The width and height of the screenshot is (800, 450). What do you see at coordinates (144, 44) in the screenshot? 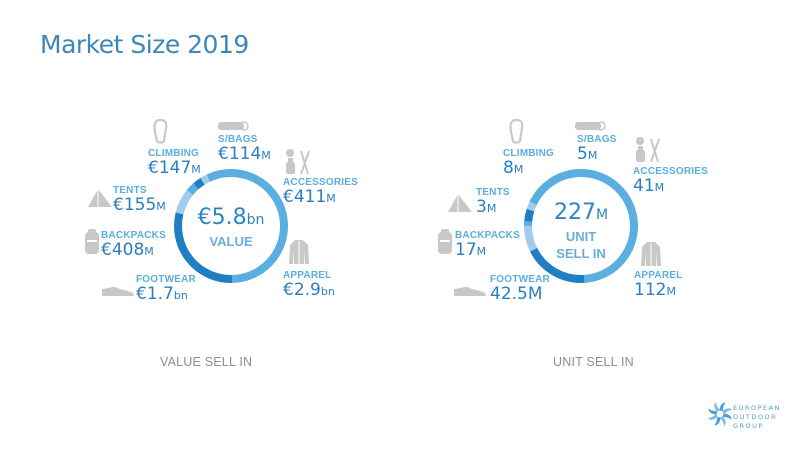
I see `page-title: Market Size 2019` at bounding box center [144, 44].